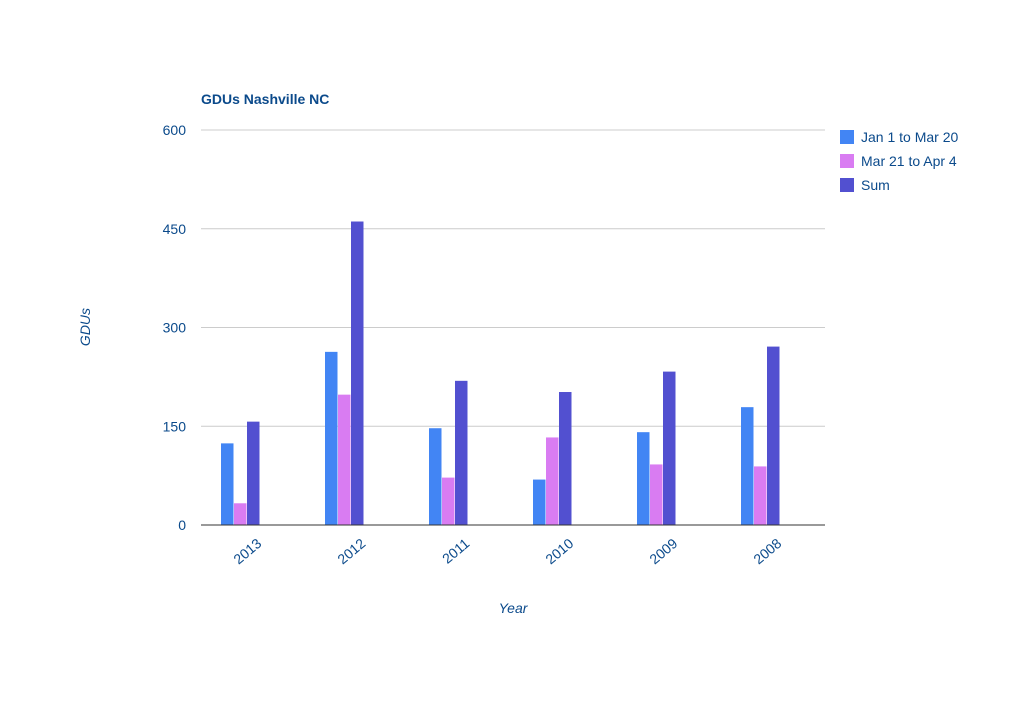  Describe the element at coordinates (351, 551) in the screenshot. I see `x-tick-label: 2012` at that location.